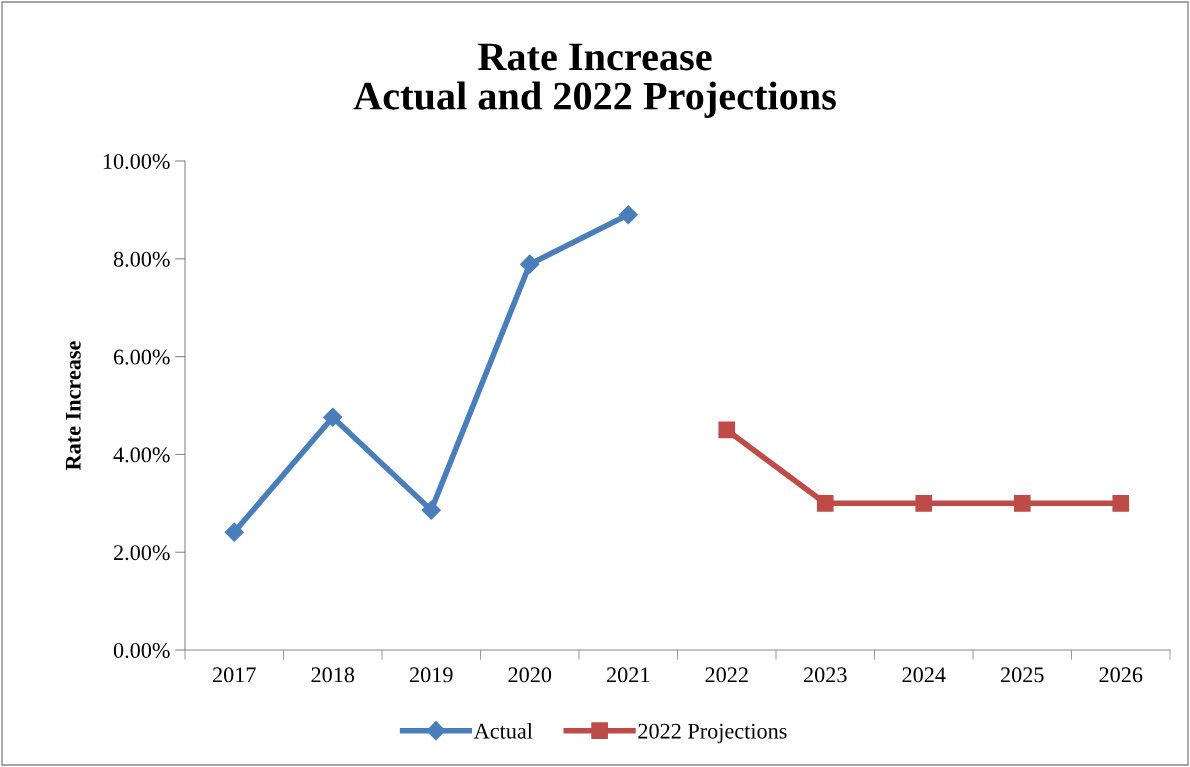 The width and height of the screenshot is (1190, 767). What do you see at coordinates (530, 675) in the screenshot?
I see `x-tick-label: 2020` at bounding box center [530, 675].